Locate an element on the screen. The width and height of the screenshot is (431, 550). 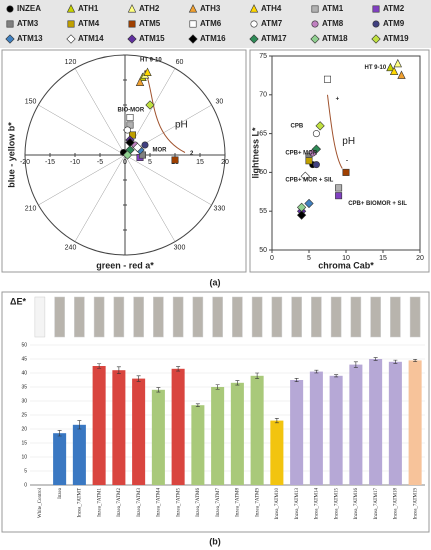
annotation: pH is located at coordinates (181, 125).